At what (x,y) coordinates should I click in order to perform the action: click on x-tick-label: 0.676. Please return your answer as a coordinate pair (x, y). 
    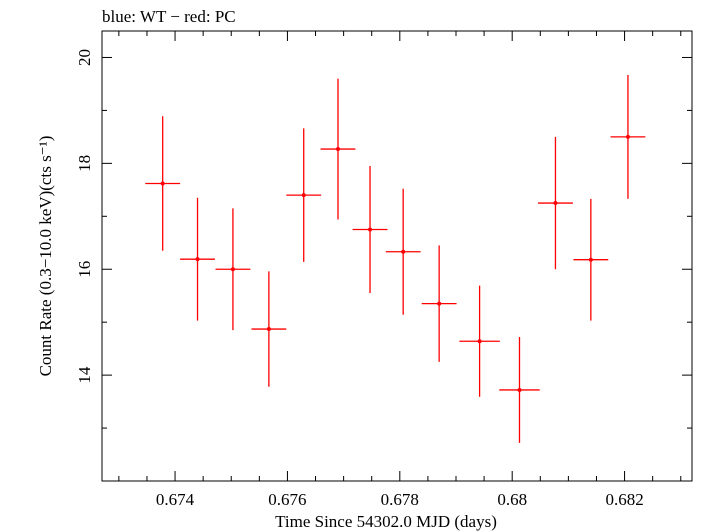
    Looking at the image, I should click on (287, 499).